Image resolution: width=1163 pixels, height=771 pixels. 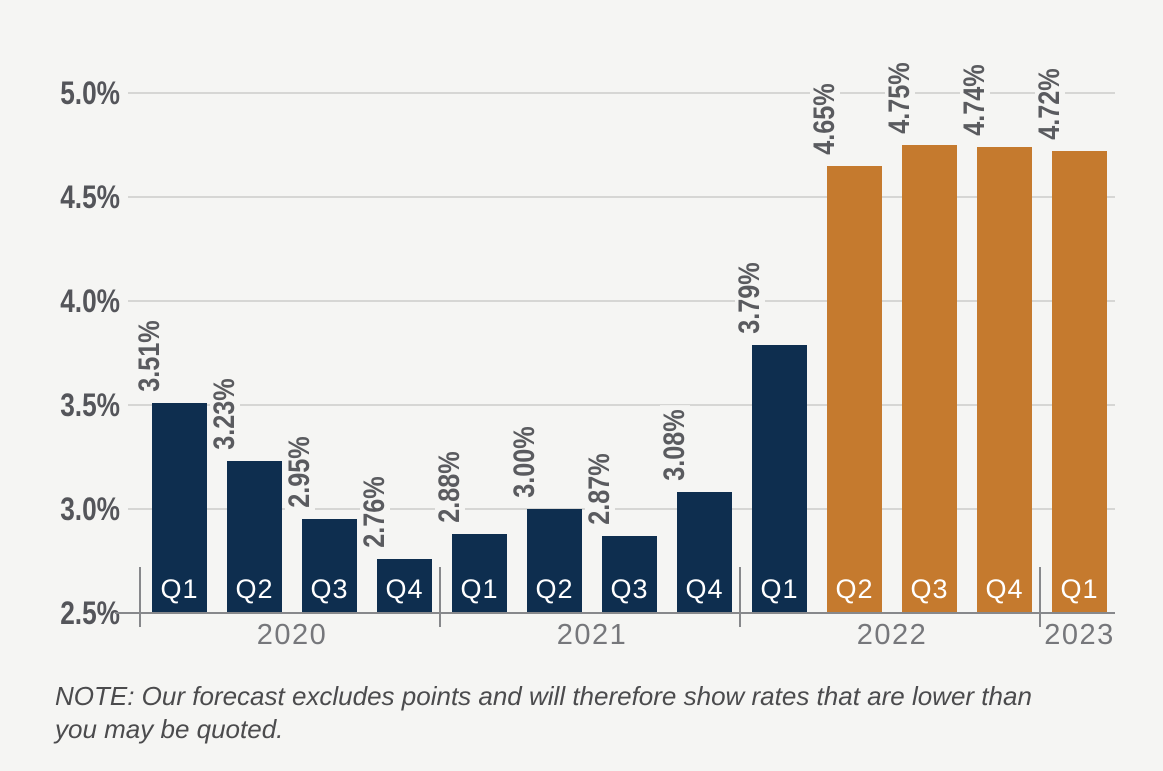 I want to click on y-tick-label-5.0%: 5.0%, so click(x=90, y=93).